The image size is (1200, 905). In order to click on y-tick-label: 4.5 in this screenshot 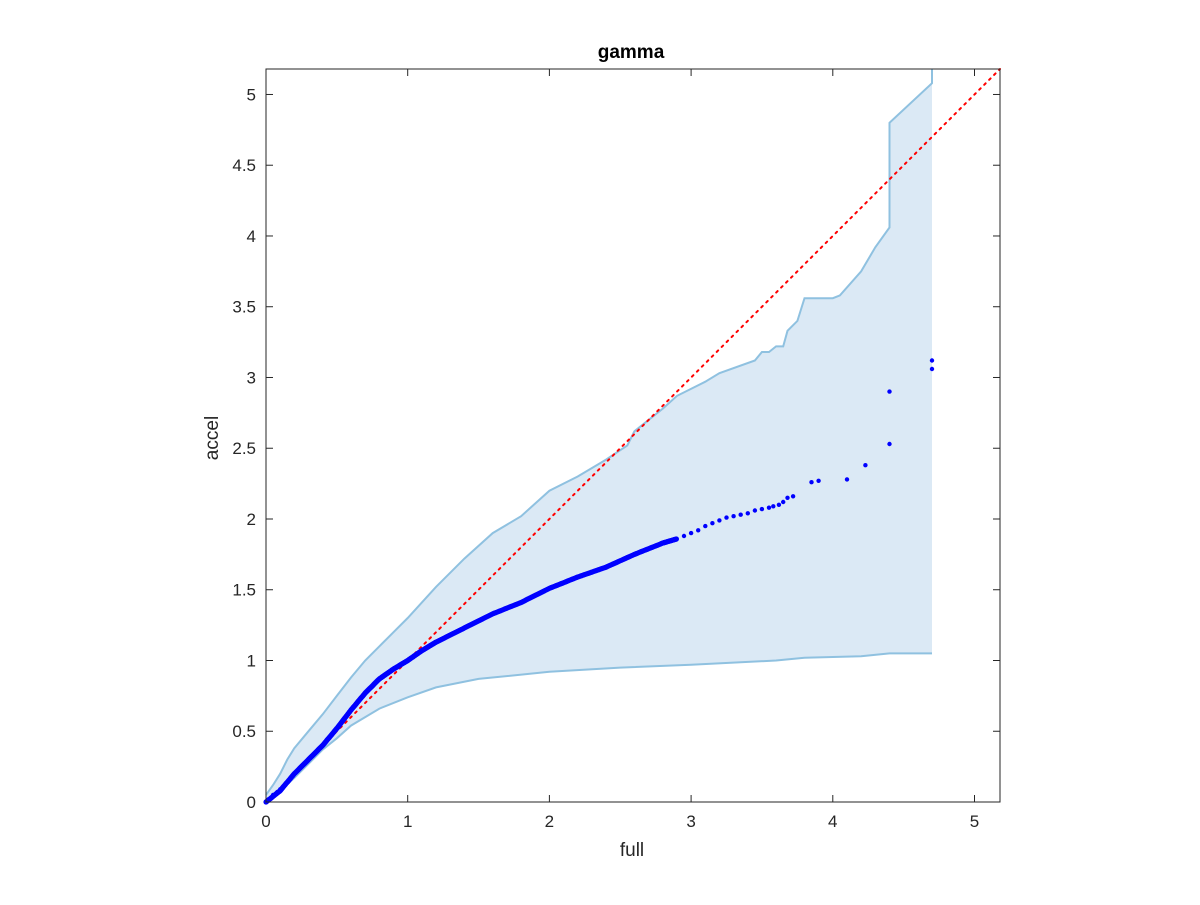, I will do `click(244, 165)`.